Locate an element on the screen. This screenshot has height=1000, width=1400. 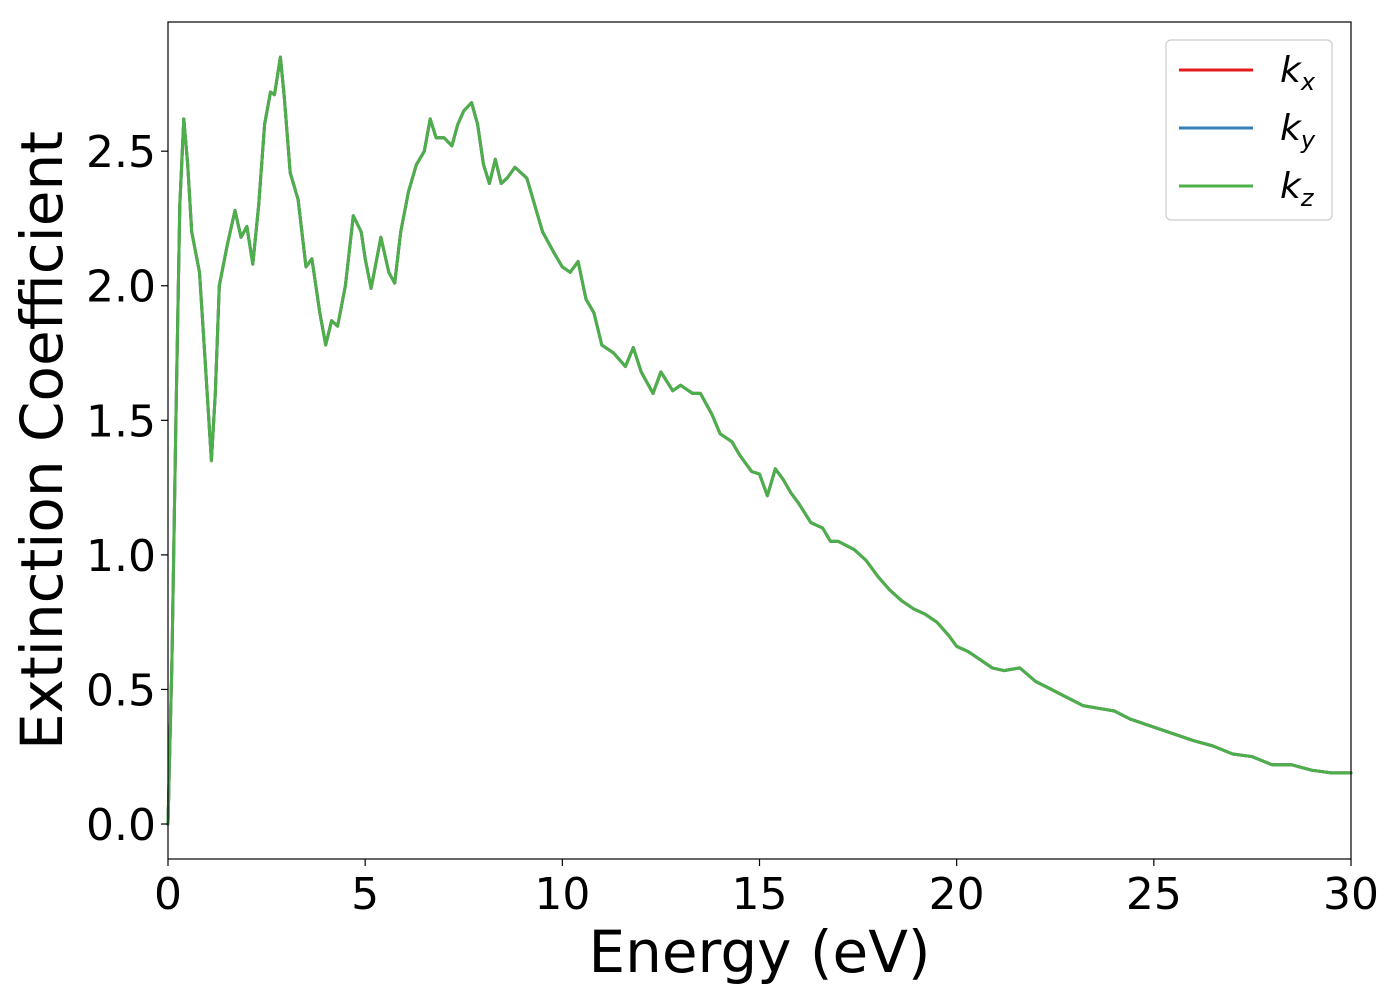
y-tick-label: 2.0 is located at coordinates (121, 287).